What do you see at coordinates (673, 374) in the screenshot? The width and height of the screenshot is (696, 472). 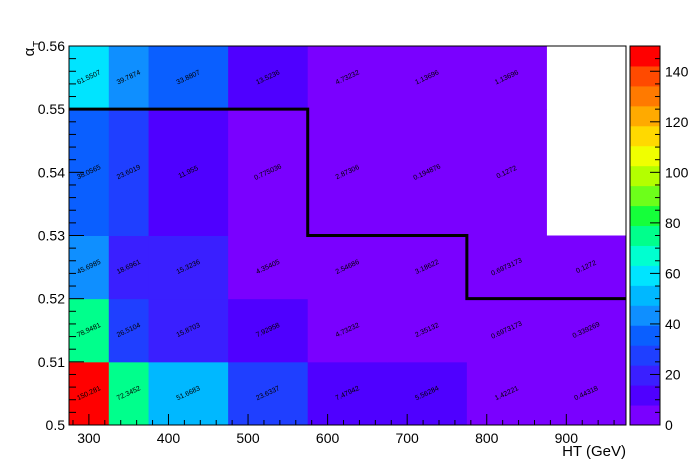 I see `z-tick-label: 20` at bounding box center [673, 374].